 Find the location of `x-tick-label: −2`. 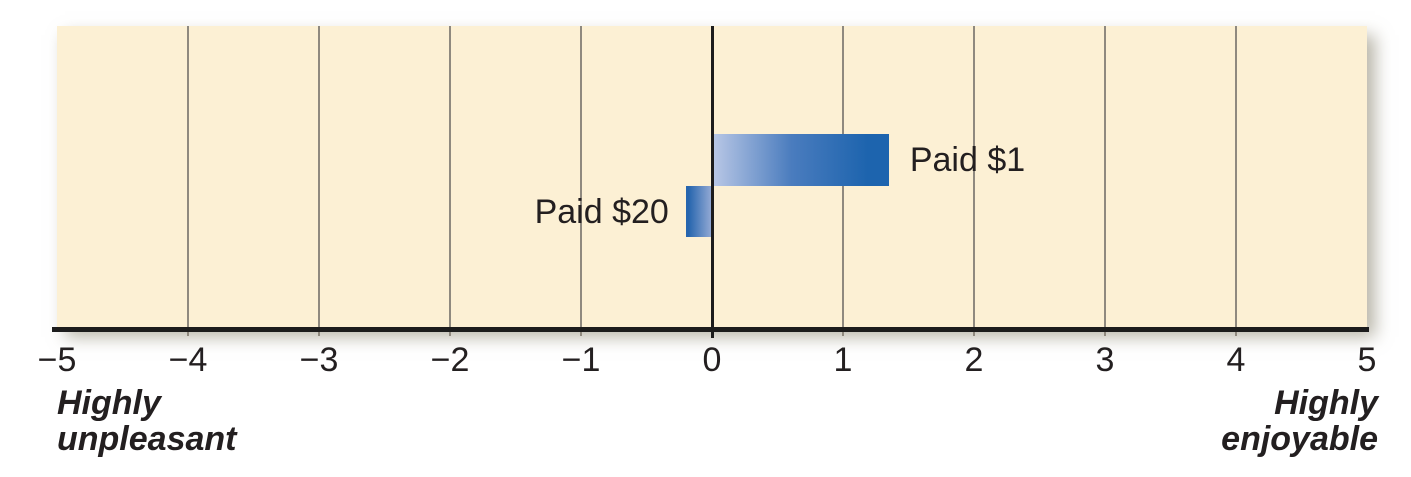

x-tick-label: −2 is located at coordinates (450, 360).